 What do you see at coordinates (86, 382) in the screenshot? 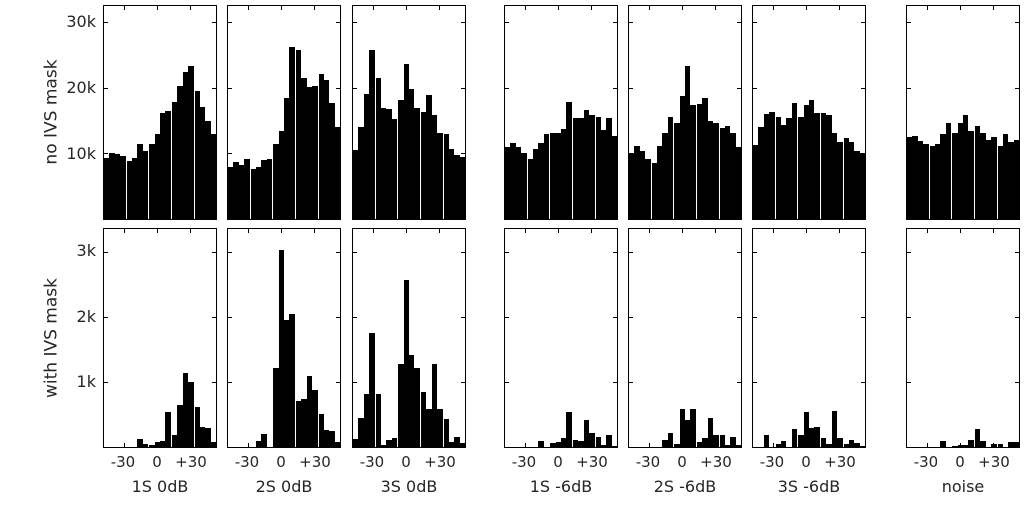
I see `y-axis-tick-label: 1k` at bounding box center [86, 382].